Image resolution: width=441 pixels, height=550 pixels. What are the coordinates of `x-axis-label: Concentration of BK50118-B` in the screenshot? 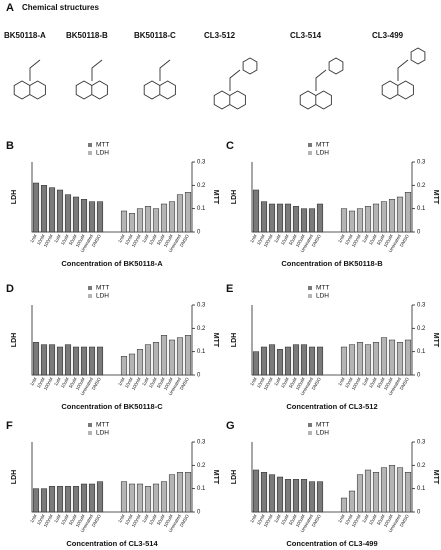 It's located at (332, 263).